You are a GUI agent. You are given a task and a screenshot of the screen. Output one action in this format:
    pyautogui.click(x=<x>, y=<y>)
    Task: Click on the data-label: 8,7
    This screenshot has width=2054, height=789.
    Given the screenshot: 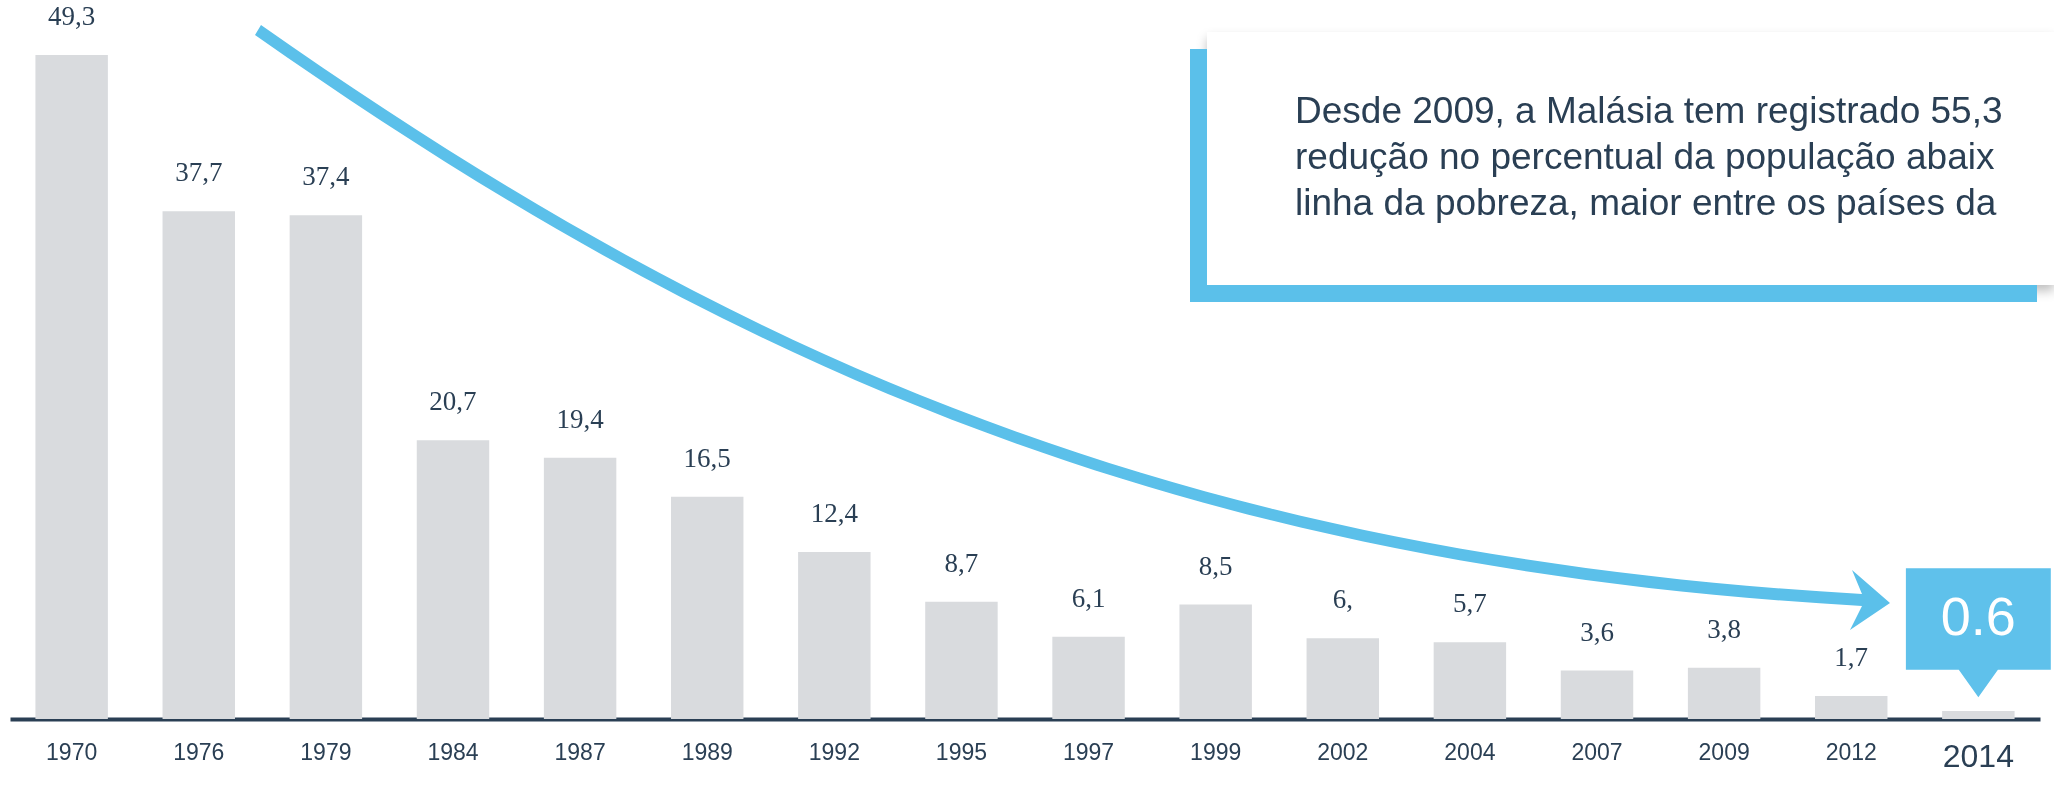 What is the action you would take?
    pyautogui.click(x=961, y=562)
    